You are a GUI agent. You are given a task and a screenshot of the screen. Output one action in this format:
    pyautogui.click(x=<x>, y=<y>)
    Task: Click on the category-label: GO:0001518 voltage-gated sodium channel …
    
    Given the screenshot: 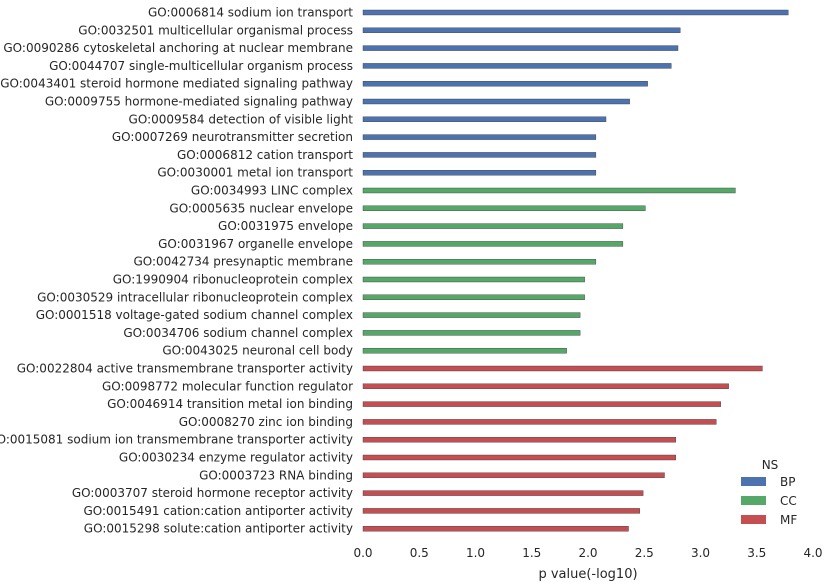 What is the action you would take?
    pyautogui.click(x=194, y=315)
    